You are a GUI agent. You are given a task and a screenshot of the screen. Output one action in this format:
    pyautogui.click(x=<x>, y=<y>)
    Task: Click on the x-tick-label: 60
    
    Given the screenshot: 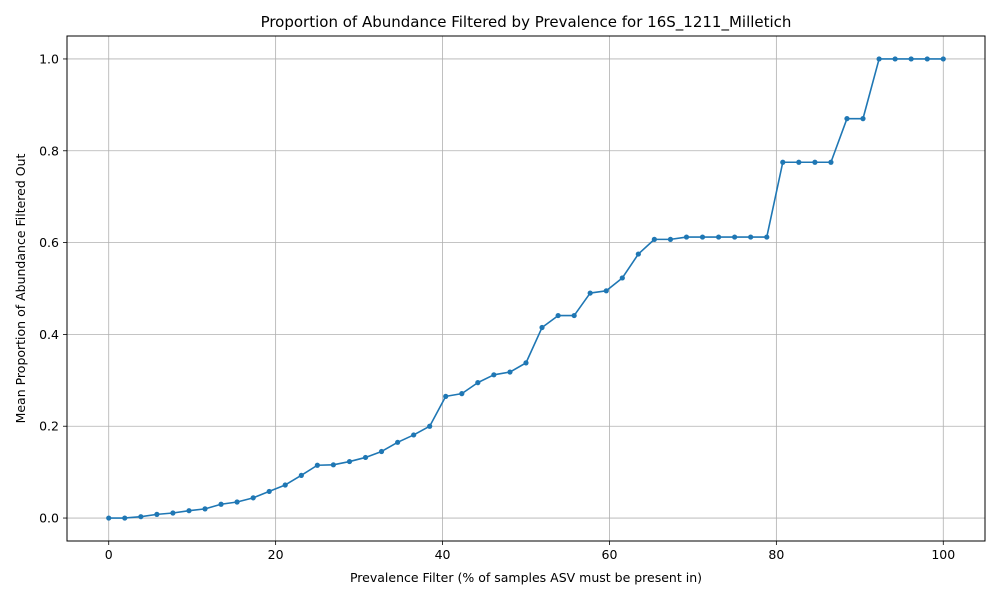 What is the action you would take?
    pyautogui.click(x=610, y=554)
    